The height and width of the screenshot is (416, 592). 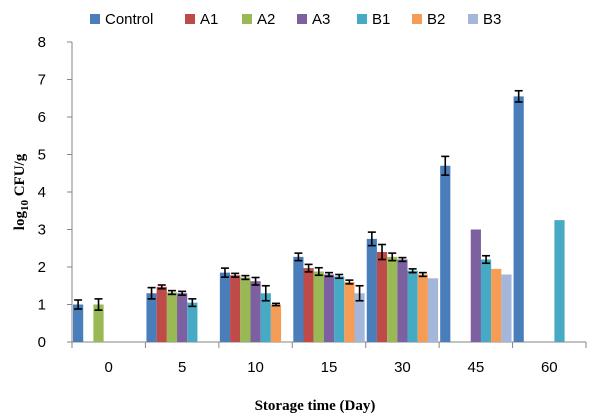 I want to click on legend-label-b2: B2, so click(x=436, y=19).